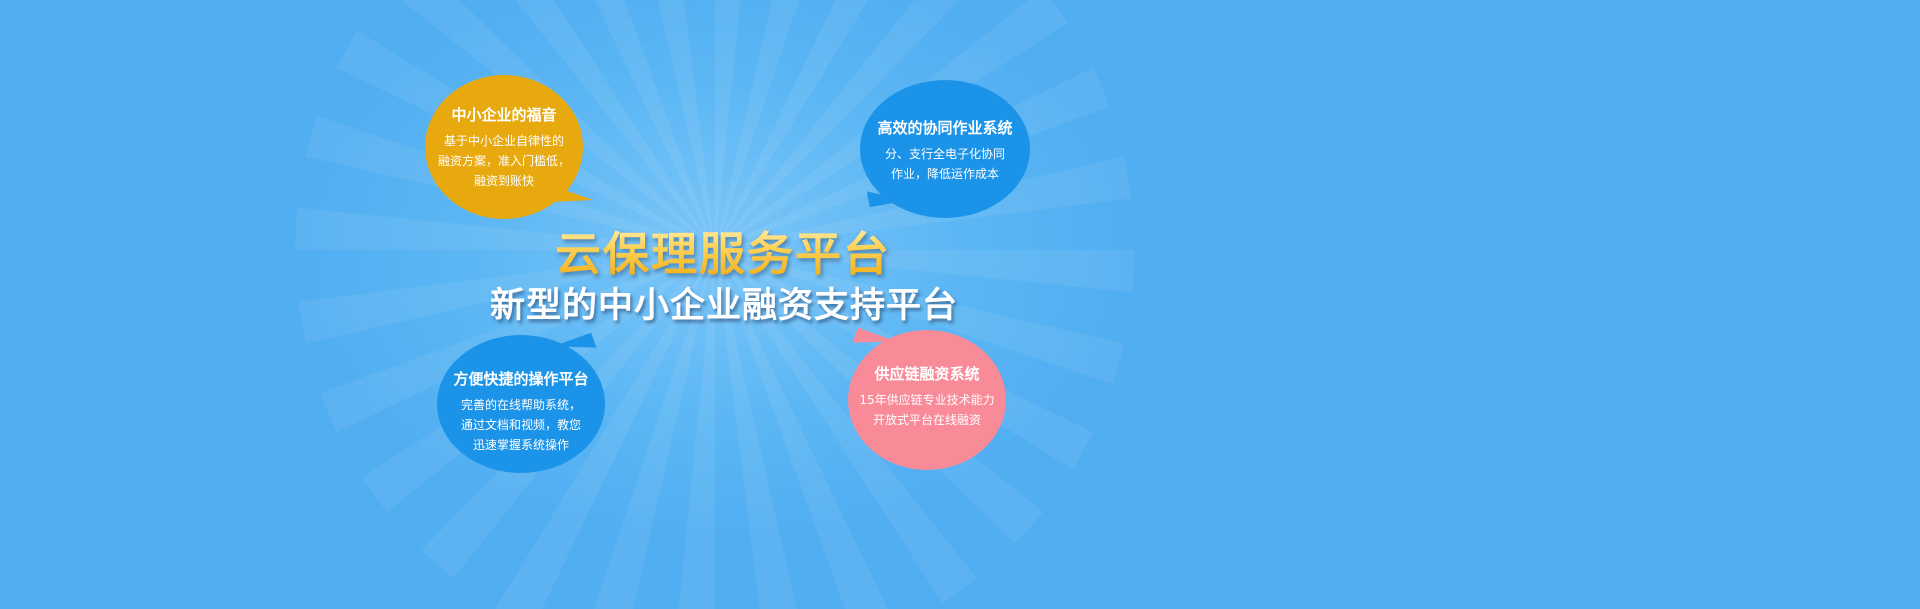 The image size is (1920, 609). Describe the element at coordinates (927, 410) in the screenshot. I see `bubble-description: 15年供应链专业技术能力 开放式平台在线融资` at that location.